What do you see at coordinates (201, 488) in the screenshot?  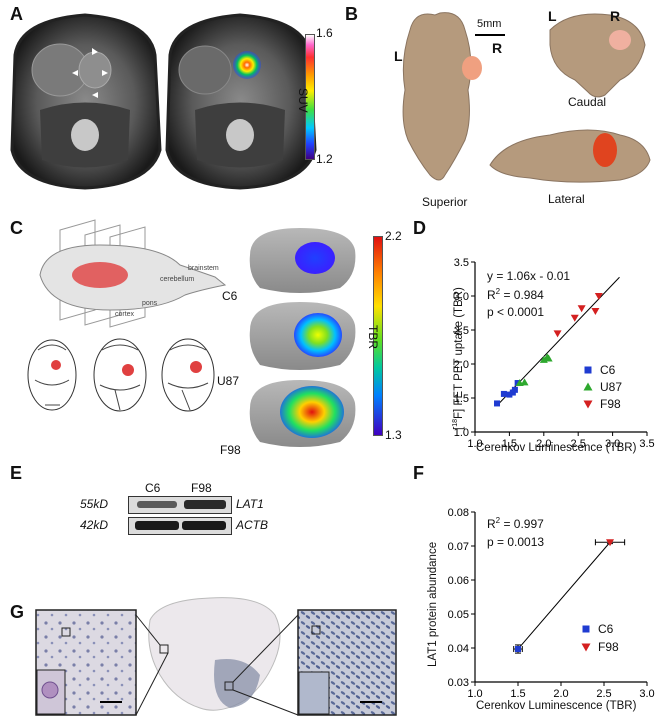 I see `lane-label-f98: F98` at bounding box center [201, 488].